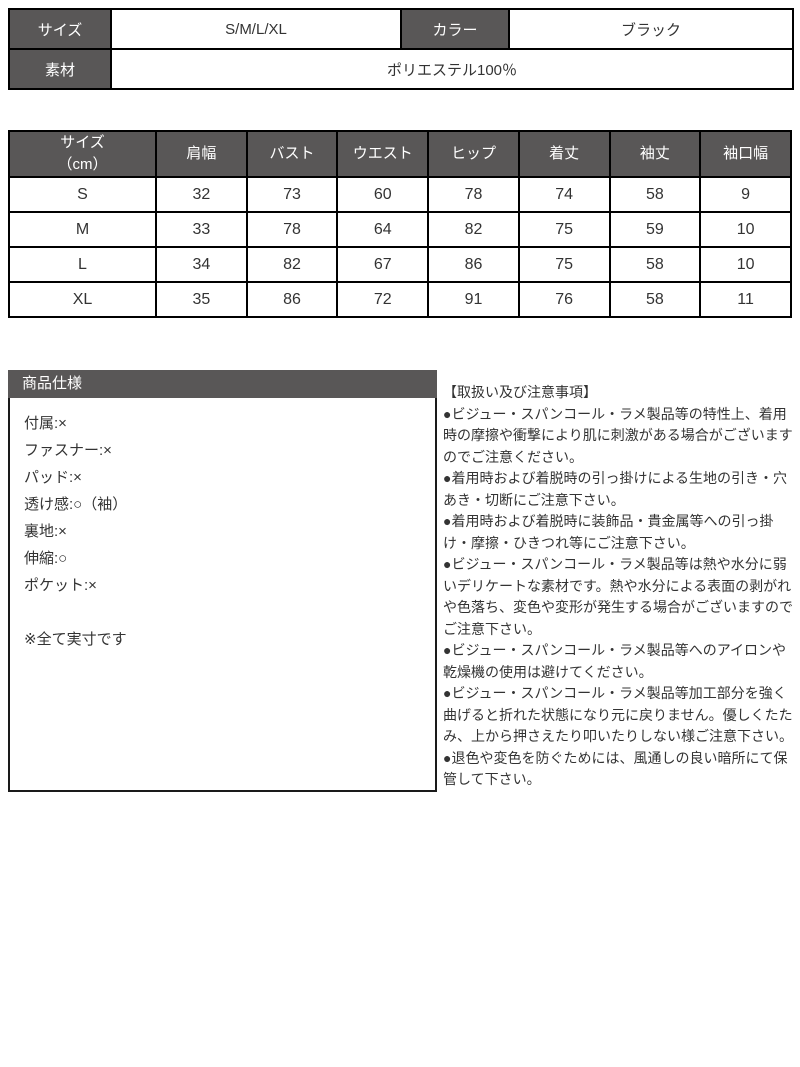 The width and height of the screenshot is (800, 1067). Describe the element at coordinates (292, 154) in the screenshot. I see `size-chart-header-bust: バスト` at that location.